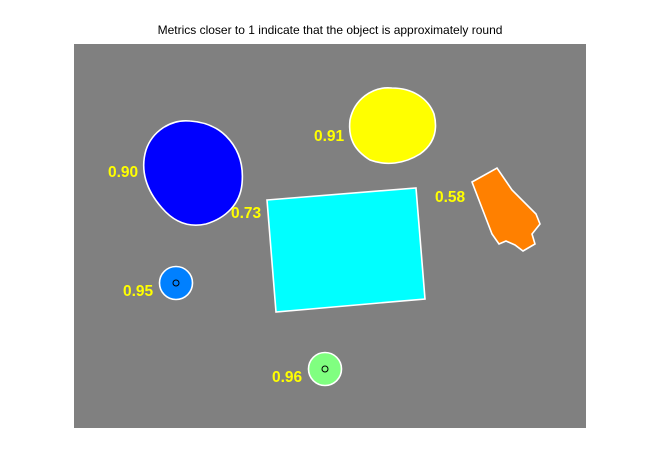 This screenshot has height=471, width=661. I want to click on metric-label-blue-circle: 0.95, so click(138, 291).